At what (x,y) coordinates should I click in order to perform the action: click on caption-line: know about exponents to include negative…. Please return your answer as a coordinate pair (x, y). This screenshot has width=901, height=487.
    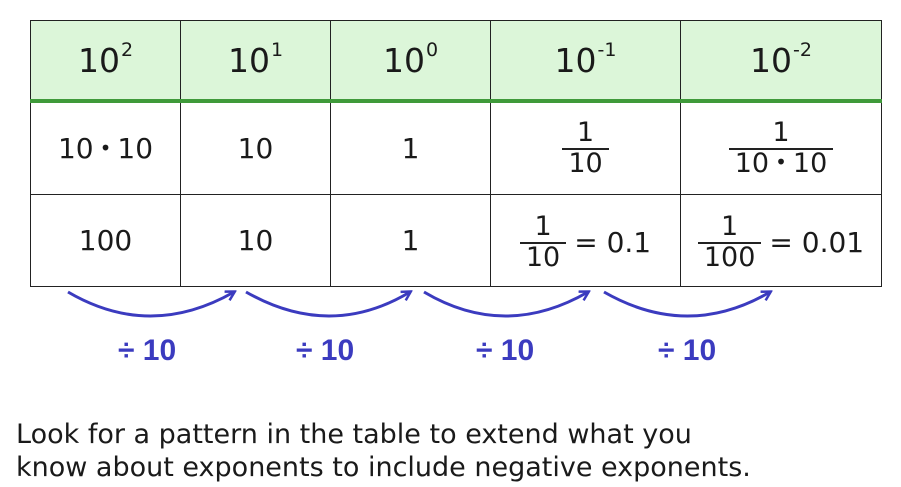
    Looking at the image, I should click on (383, 467).